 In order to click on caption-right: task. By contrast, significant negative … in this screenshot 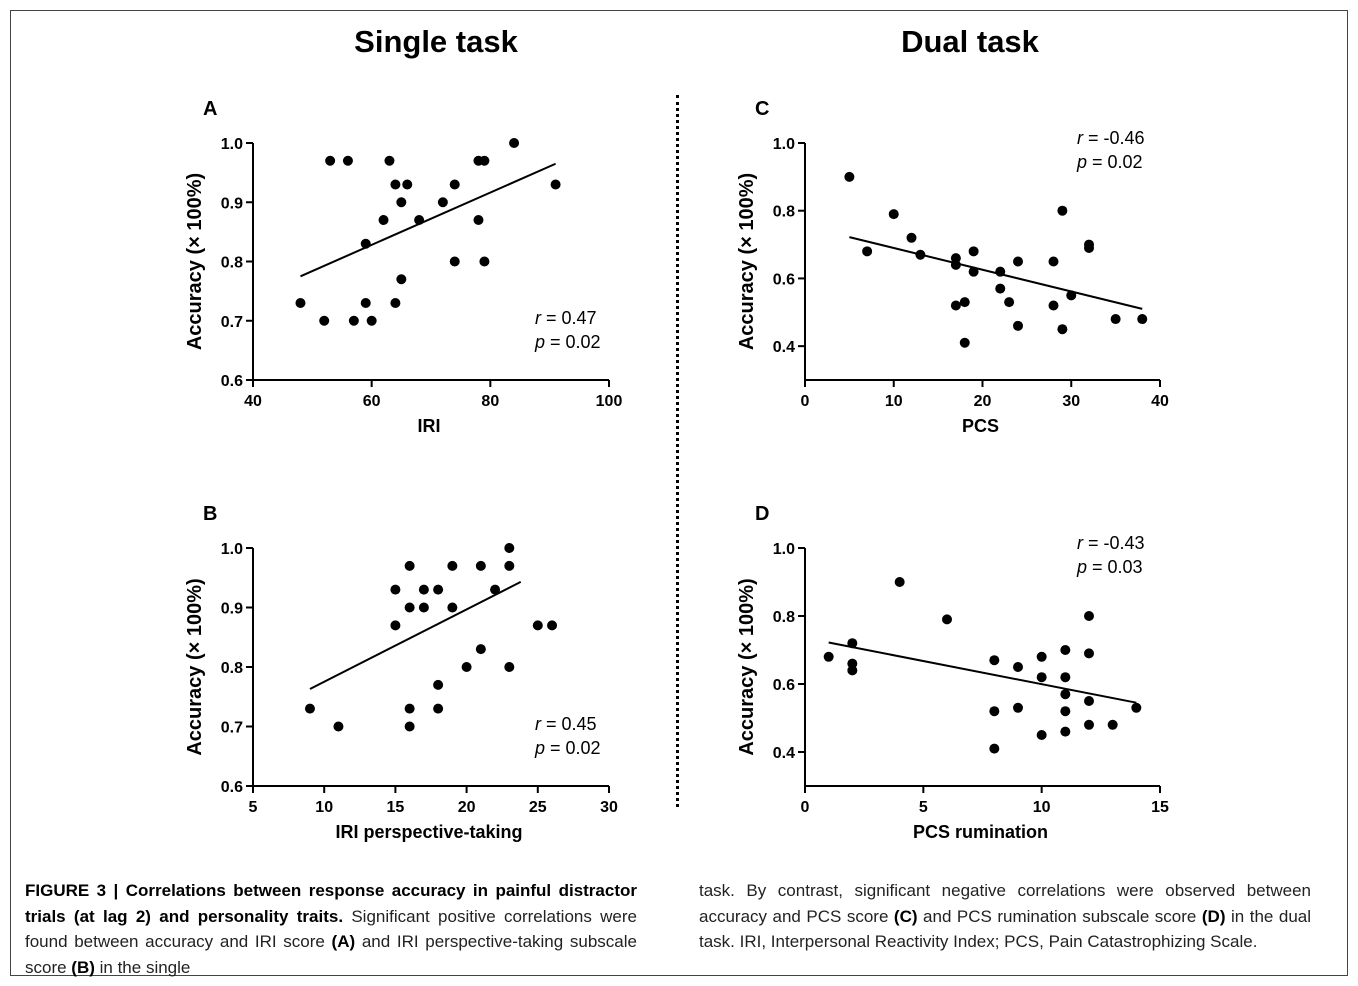, I will do `click(1005, 916)`.